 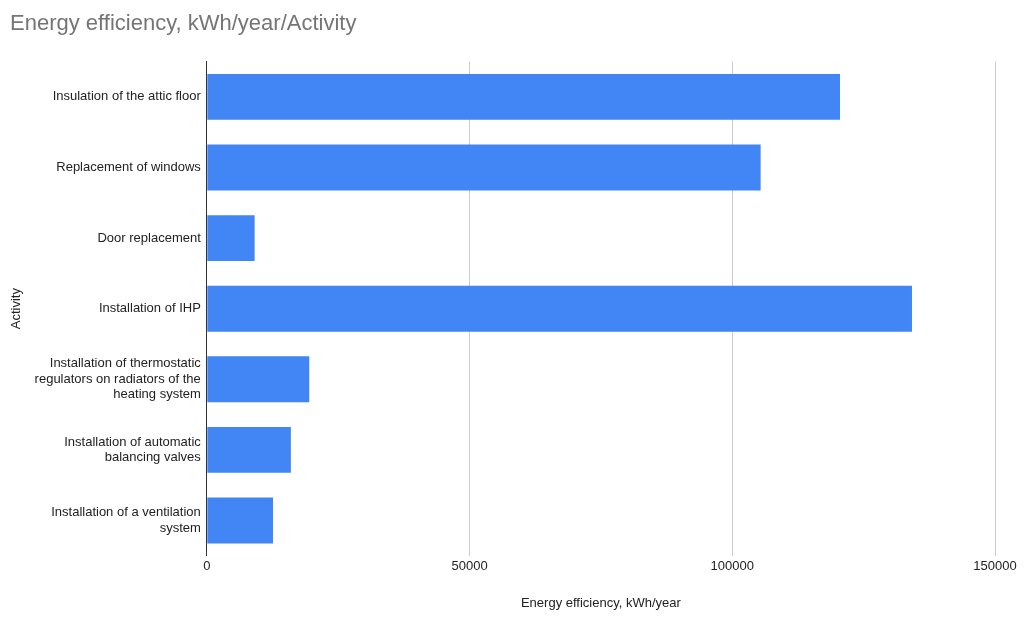 What do you see at coordinates (126, 519) in the screenshot?
I see `y-tick-label: Installation of a ventilation system` at bounding box center [126, 519].